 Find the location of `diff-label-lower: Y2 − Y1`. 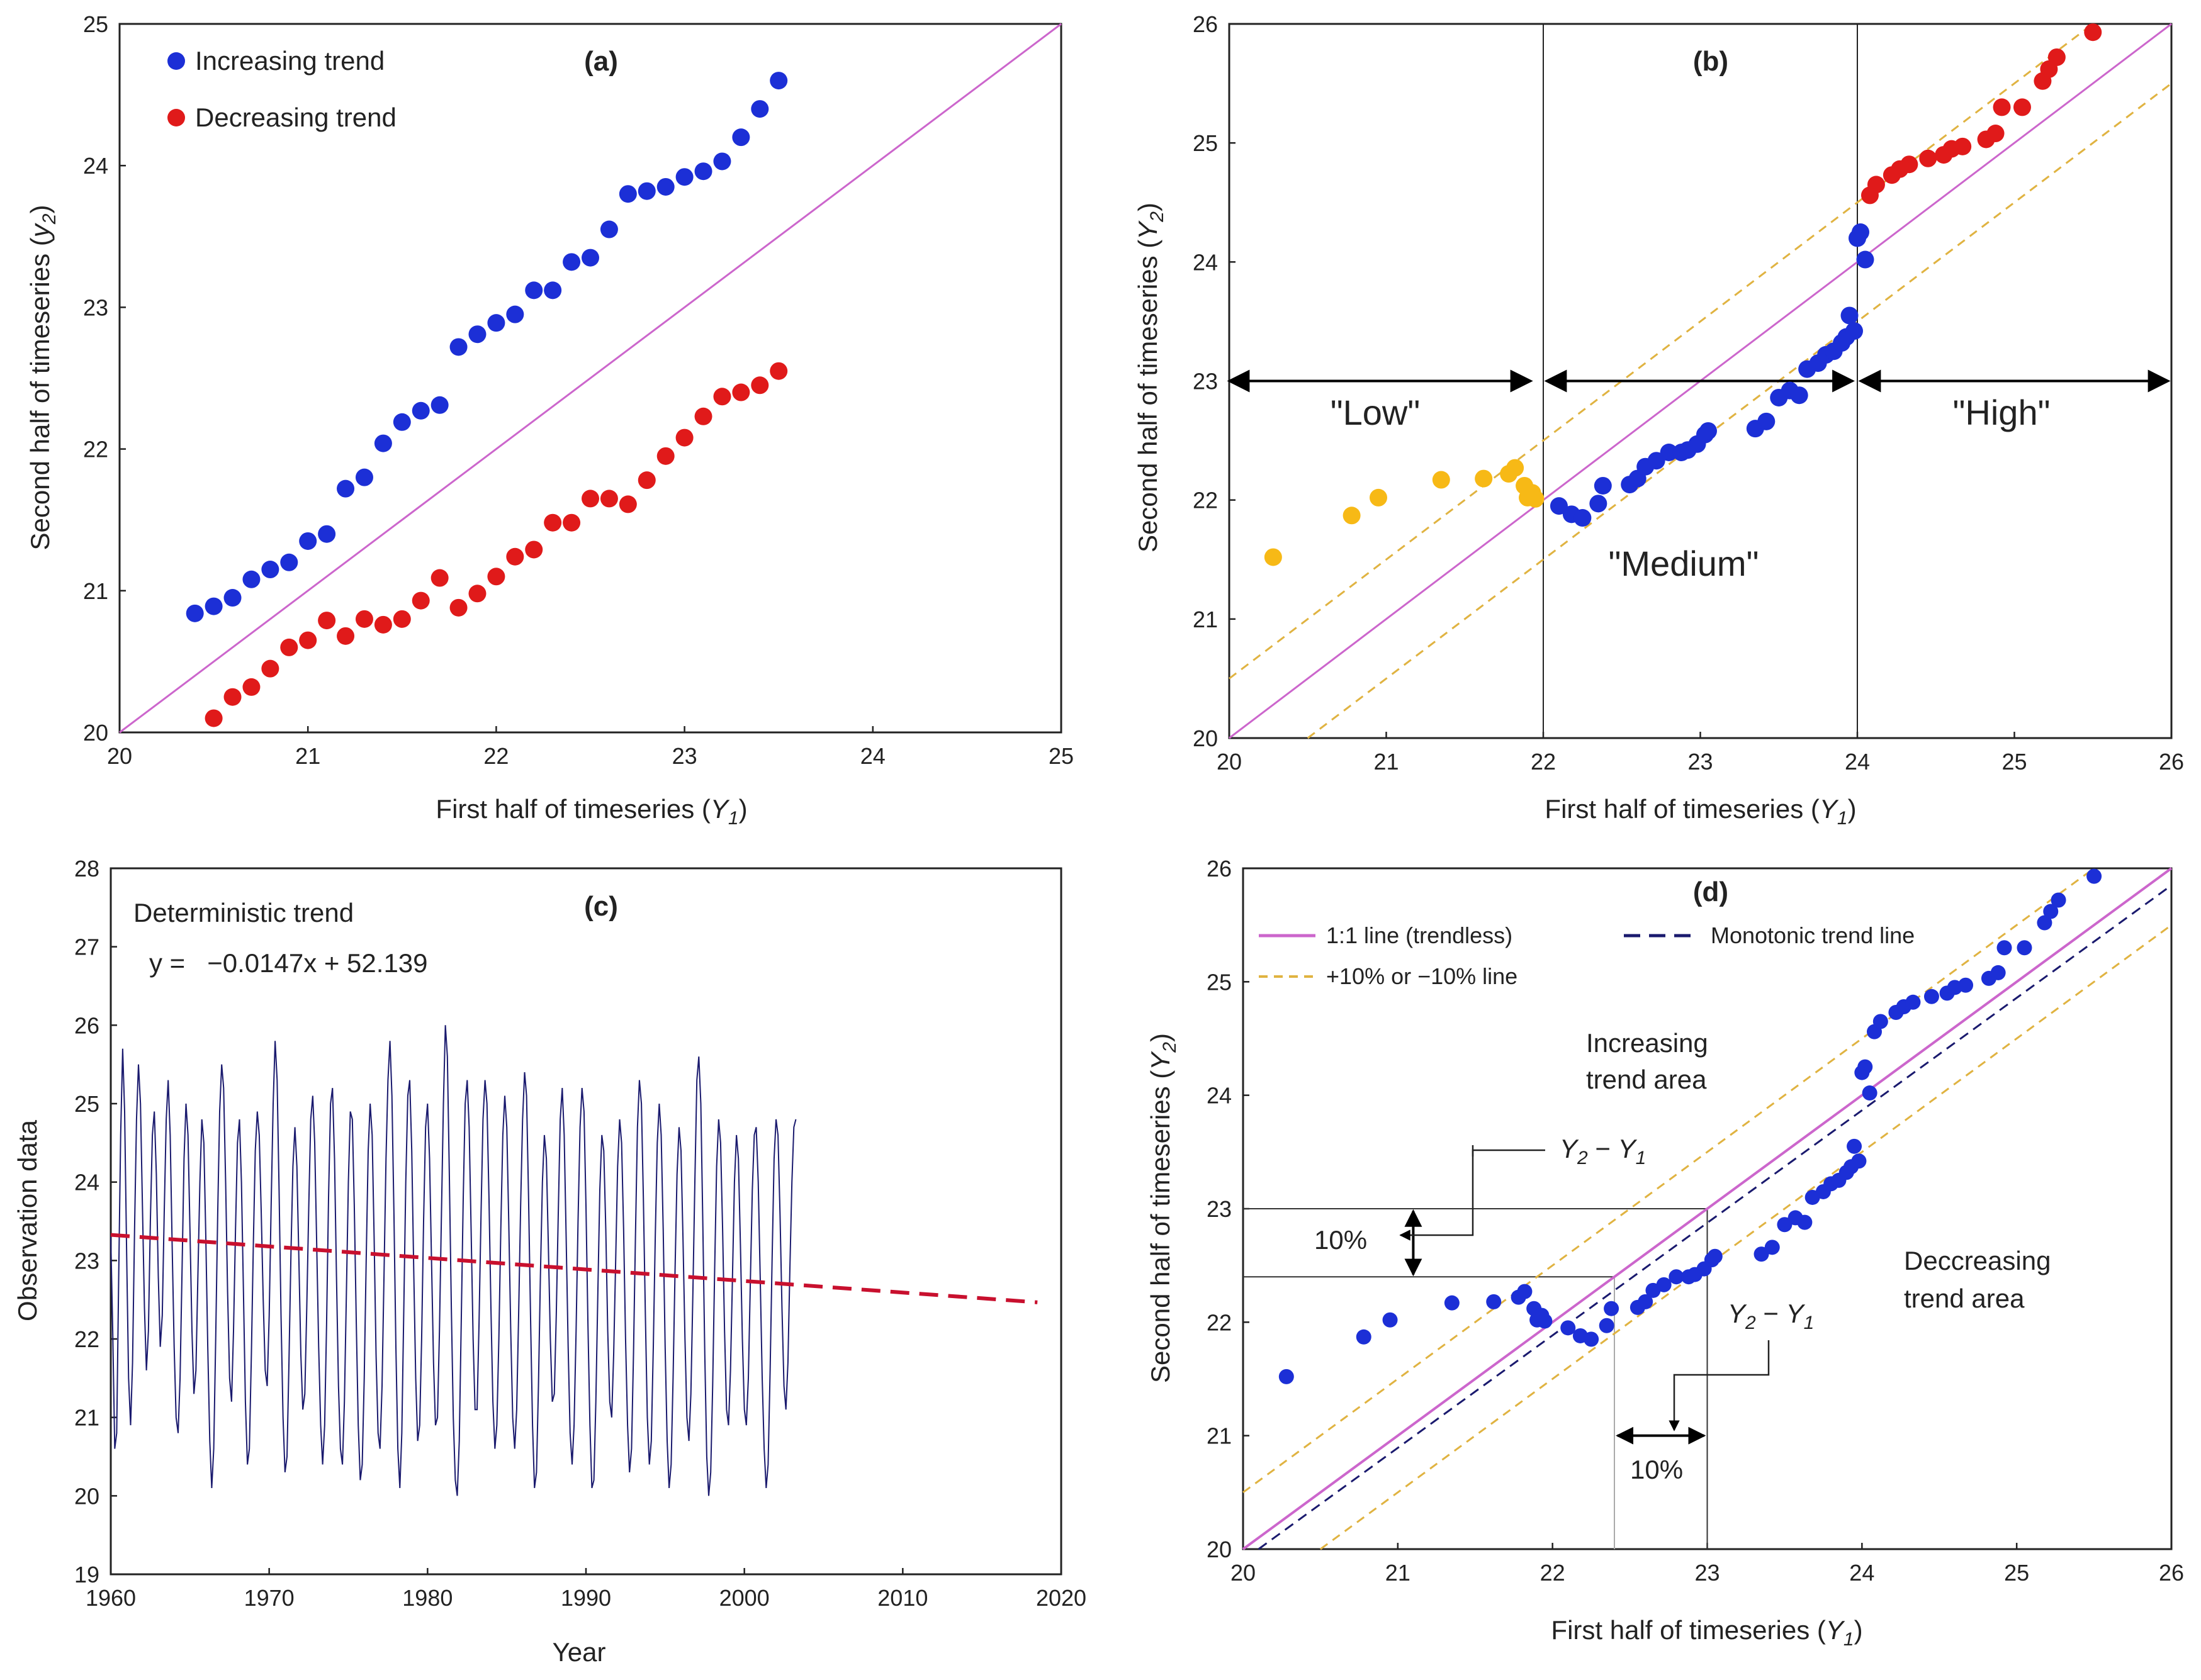

diff-label-lower: Y2 − Y1 is located at coordinates (1771, 1316).